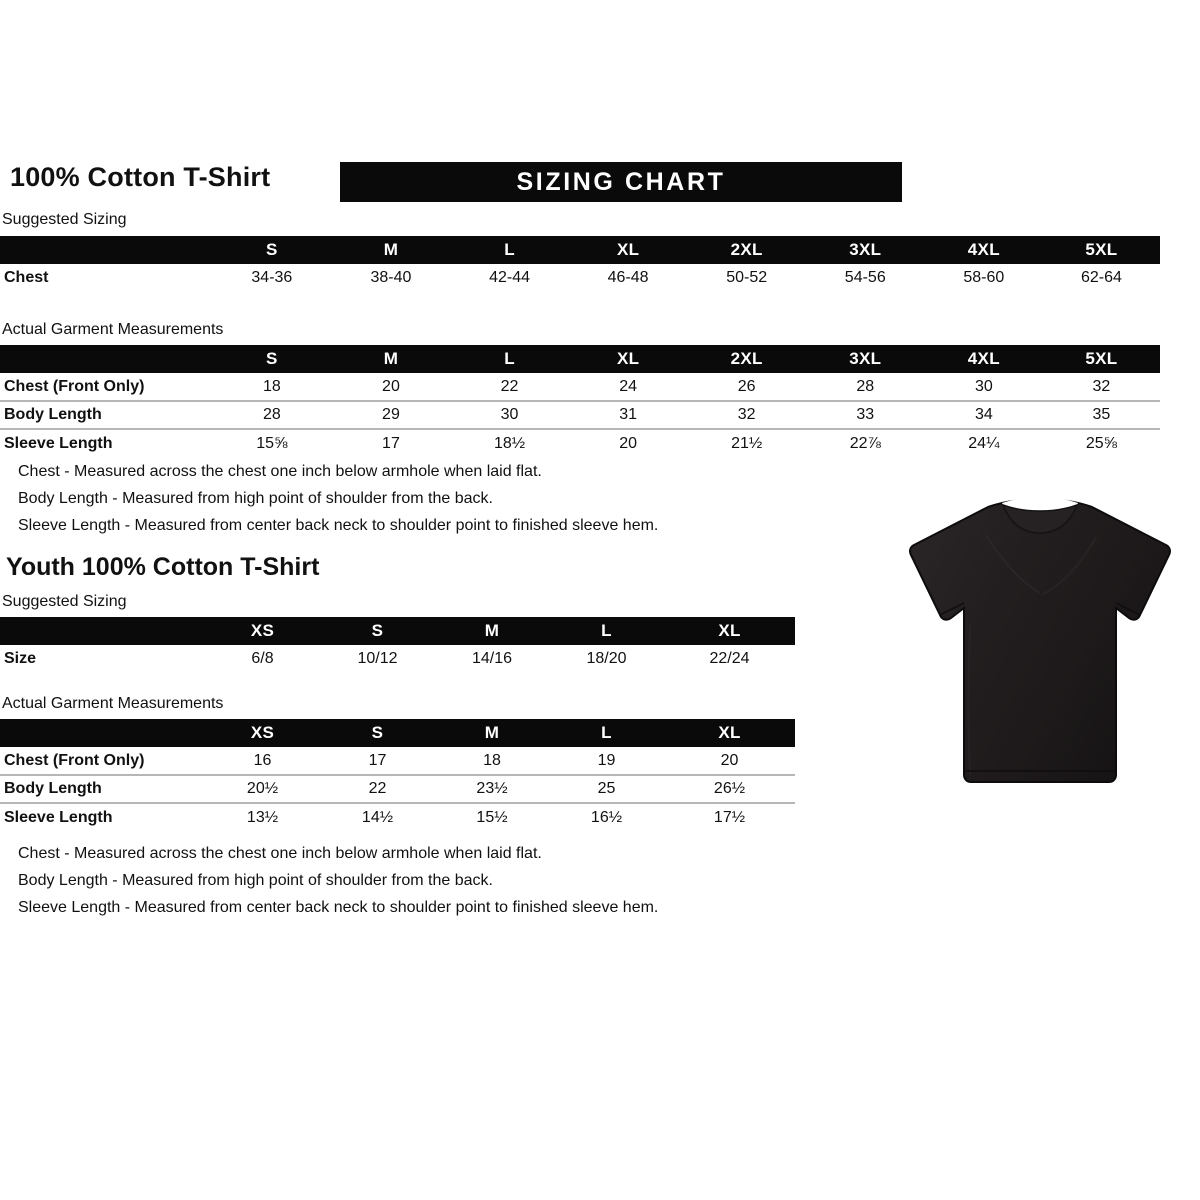  What do you see at coordinates (113, 703) in the screenshot?
I see `youth-actual-measurements-caption: Actual Garment Measurements` at bounding box center [113, 703].